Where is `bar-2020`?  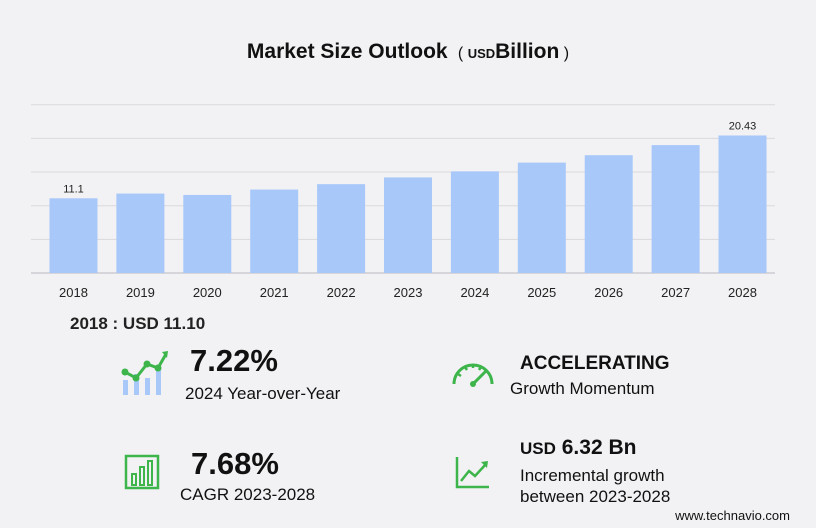
bar-2020 is located at coordinates (207, 233).